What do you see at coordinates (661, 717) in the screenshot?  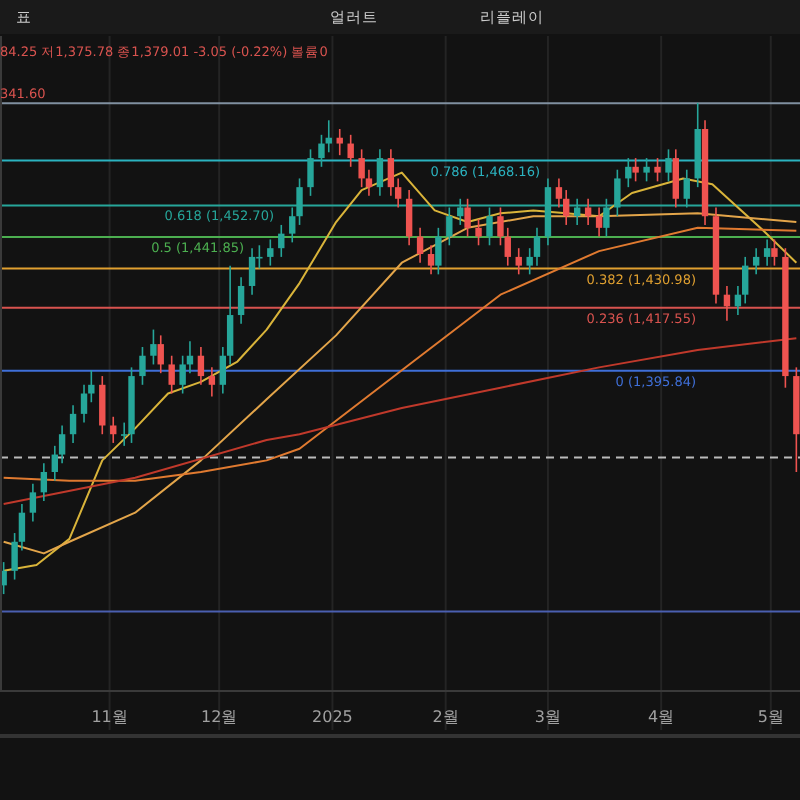 I see `x-tick-label: 4월` at bounding box center [661, 717].